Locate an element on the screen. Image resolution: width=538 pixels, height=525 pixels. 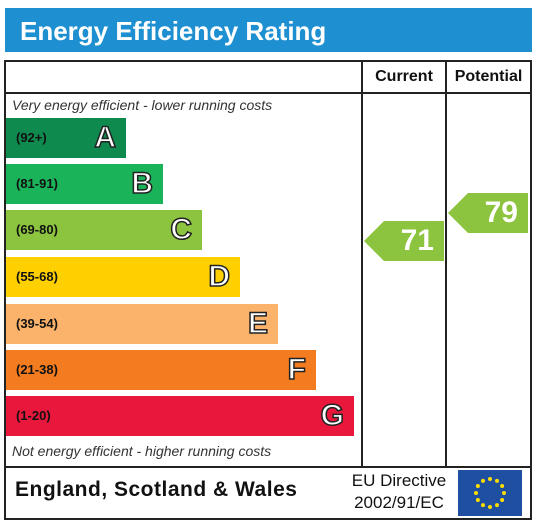
band-range-label: (1-20) is located at coordinates (33, 415).